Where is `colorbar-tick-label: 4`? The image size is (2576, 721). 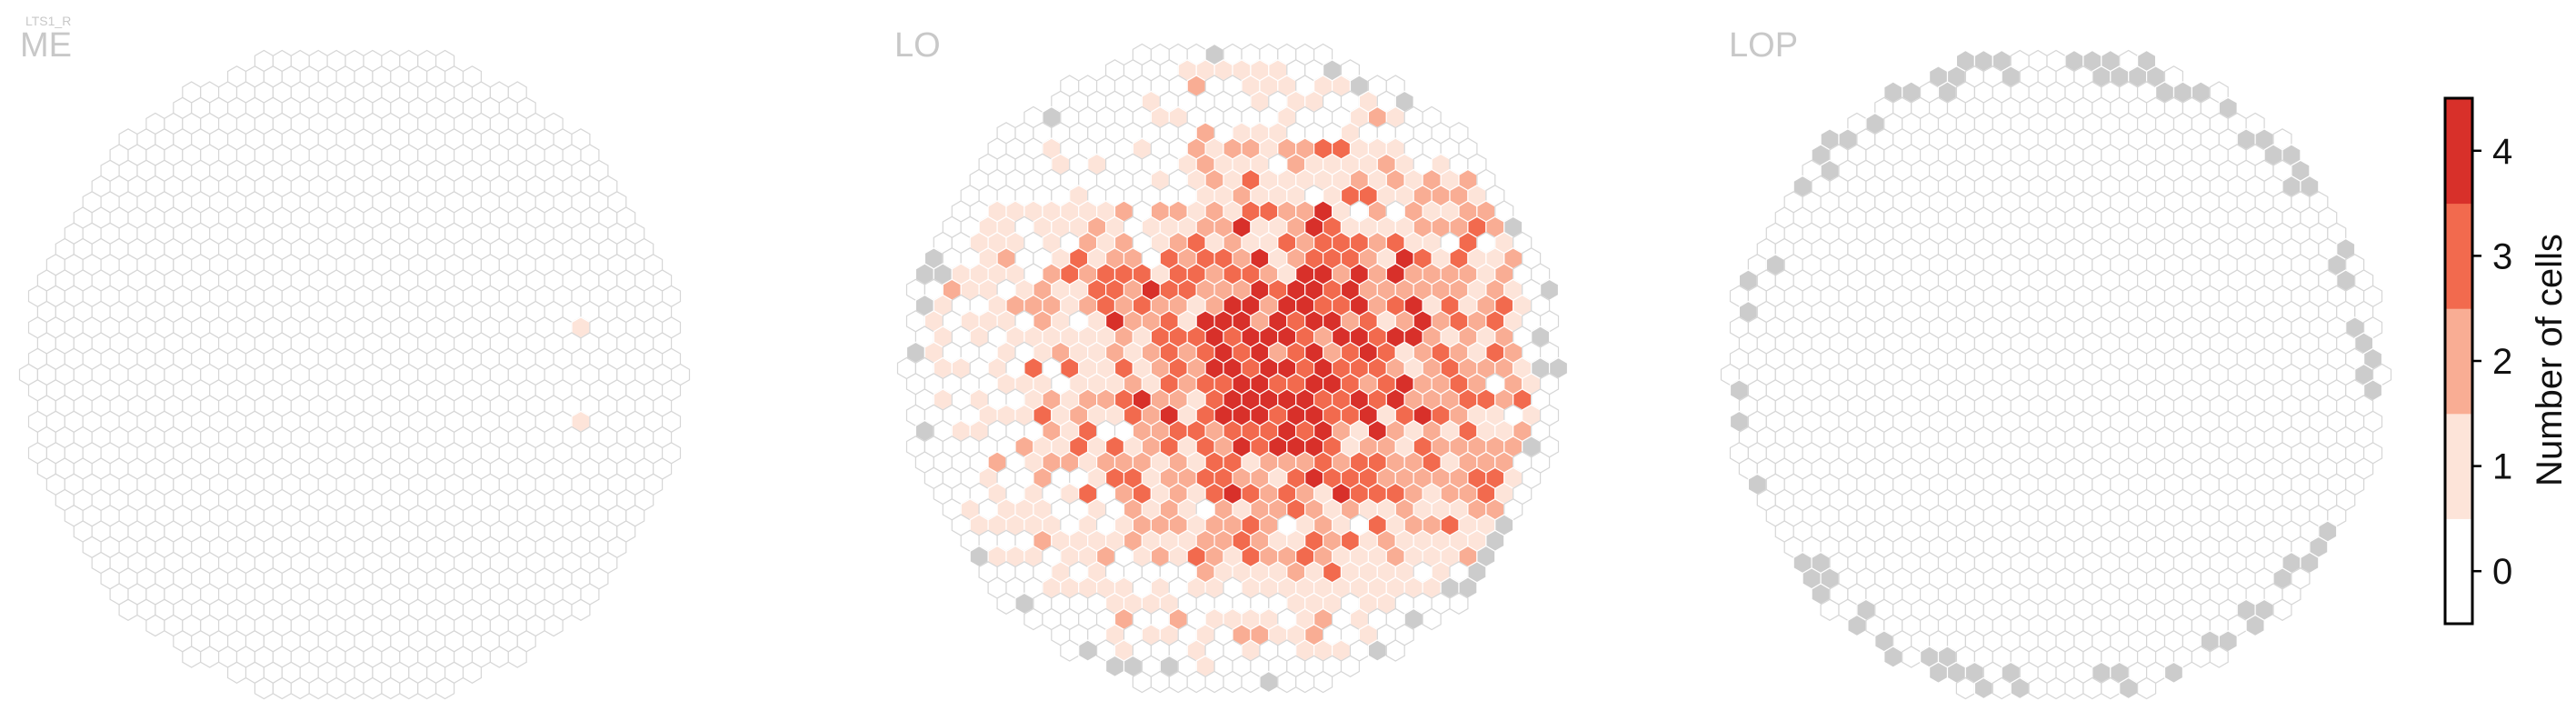 colorbar-tick-label: 4 is located at coordinates (2502, 152).